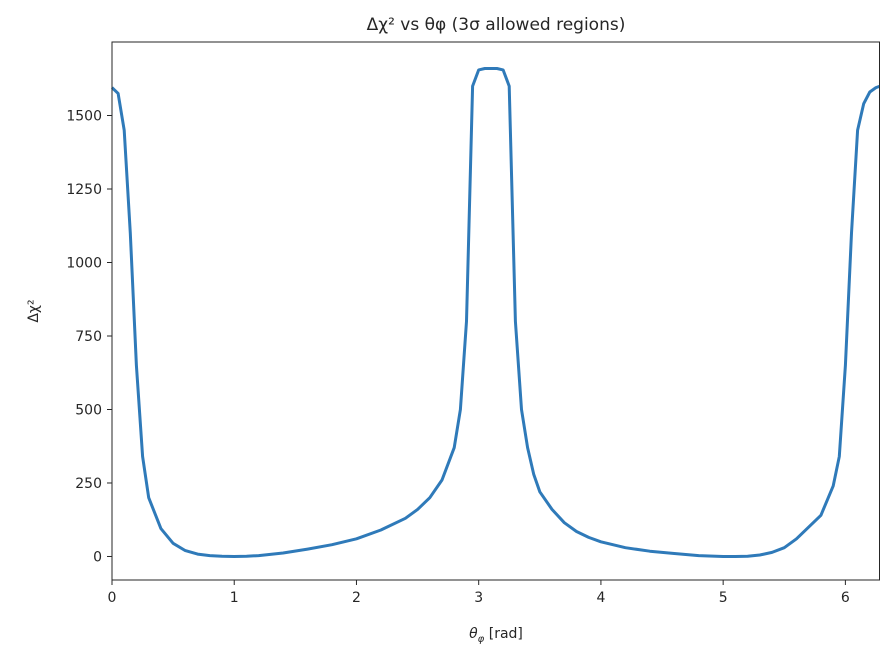 The width and height of the screenshot is (880, 648). What do you see at coordinates (473, 634) in the screenshot?
I see `x-axis-label-main: θ` at bounding box center [473, 634].